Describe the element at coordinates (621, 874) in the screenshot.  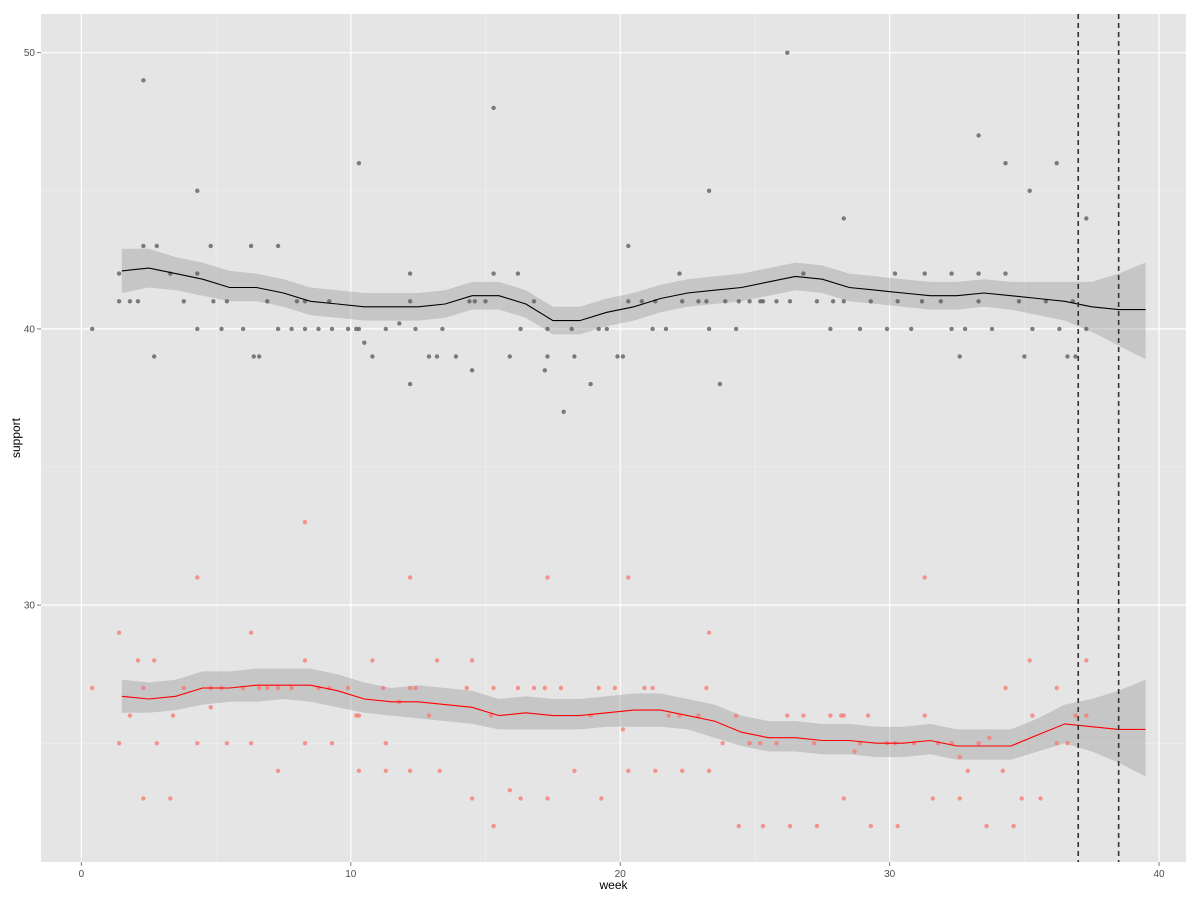
I see `x-tick-label: 20` at that location.